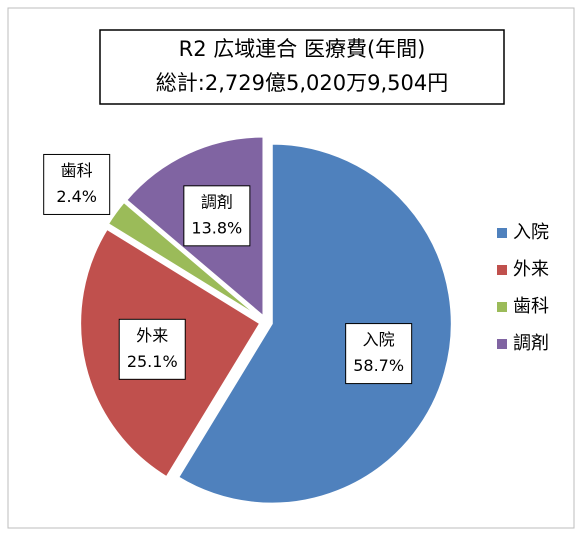 This screenshot has width=580, height=536. What do you see at coordinates (184, 260) in the screenshot?
I see `pie-slice` at bounding box center [184, 260].